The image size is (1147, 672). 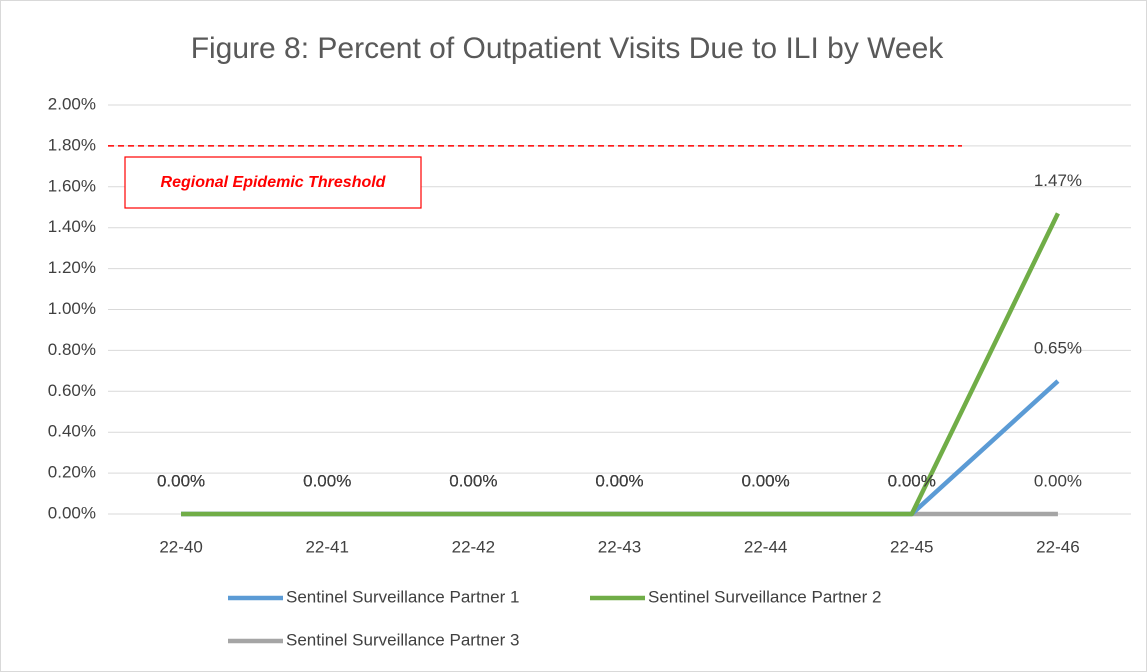 I want to click on y-tick-label: 1.20%, so click(x=72, y=267).